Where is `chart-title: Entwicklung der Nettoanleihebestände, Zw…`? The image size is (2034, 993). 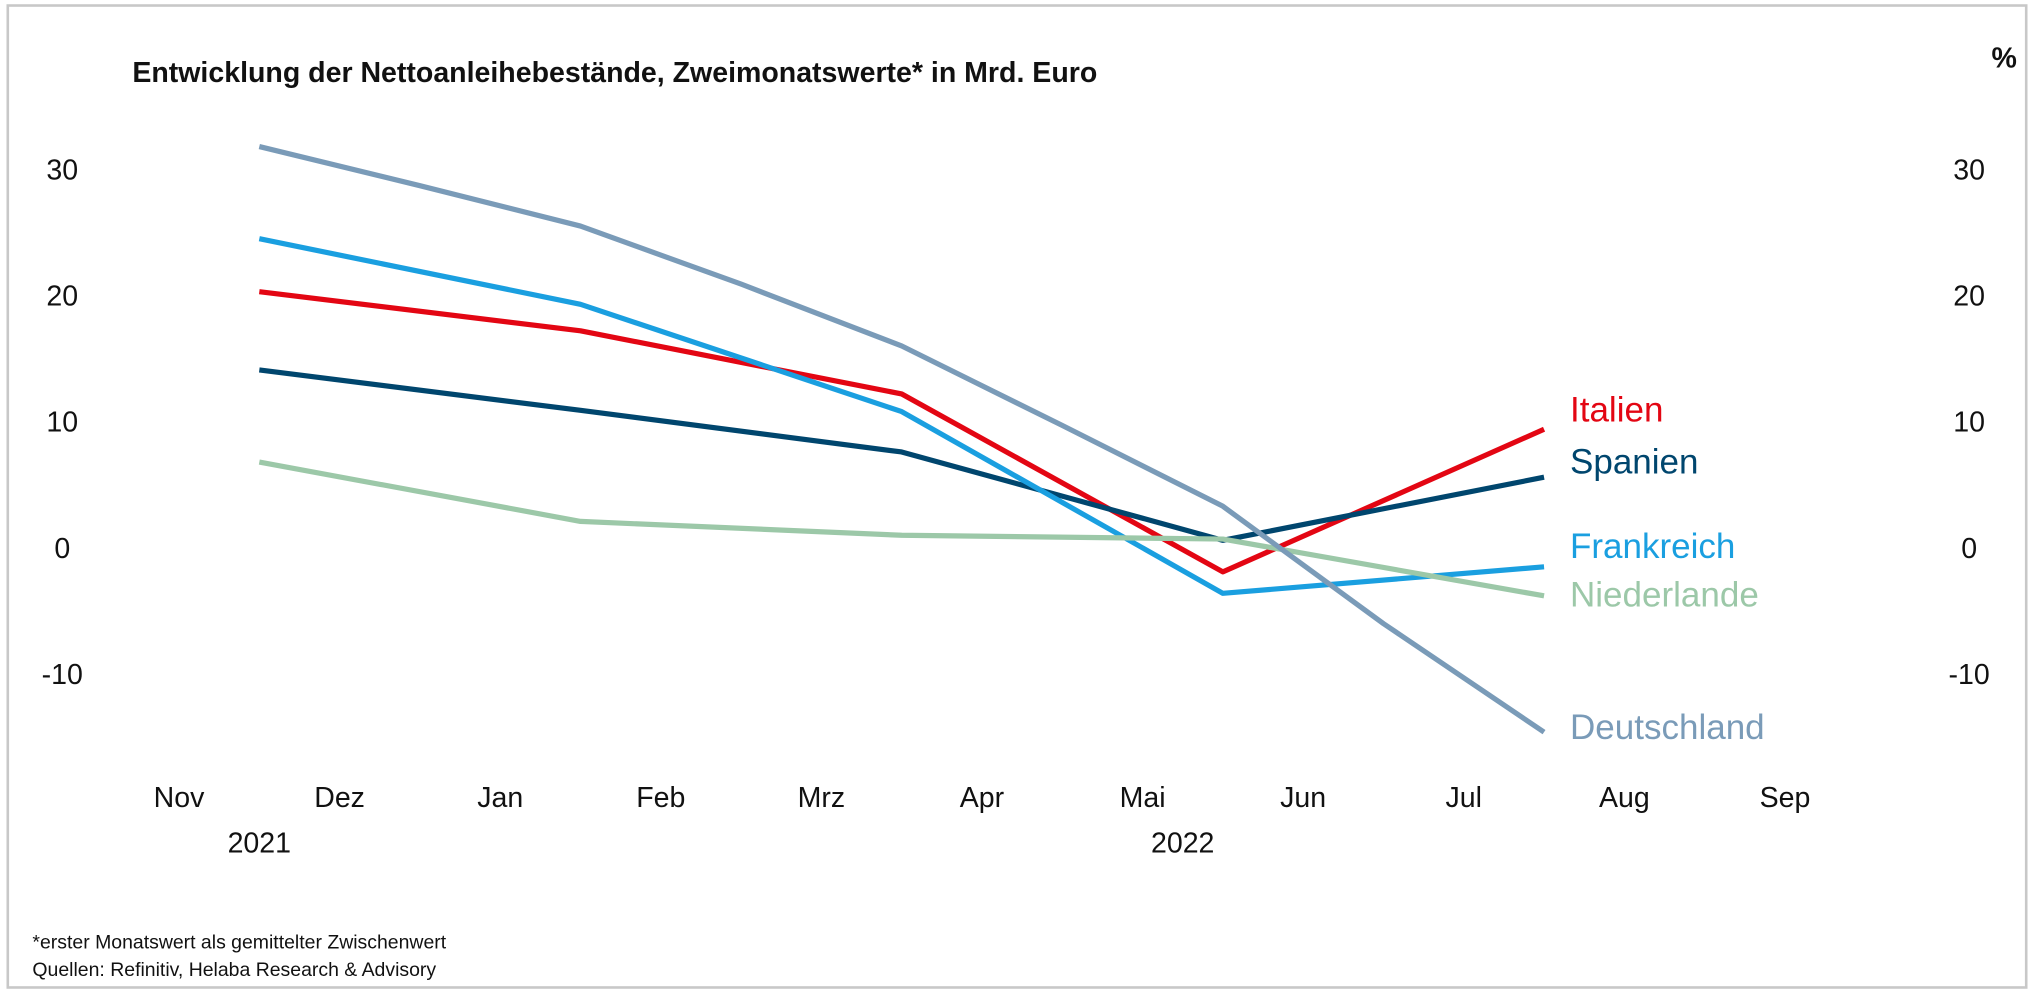
chart-title: Entwicklung der Nettoanleihebestände, Zw… is located at coordinates (614, 73).